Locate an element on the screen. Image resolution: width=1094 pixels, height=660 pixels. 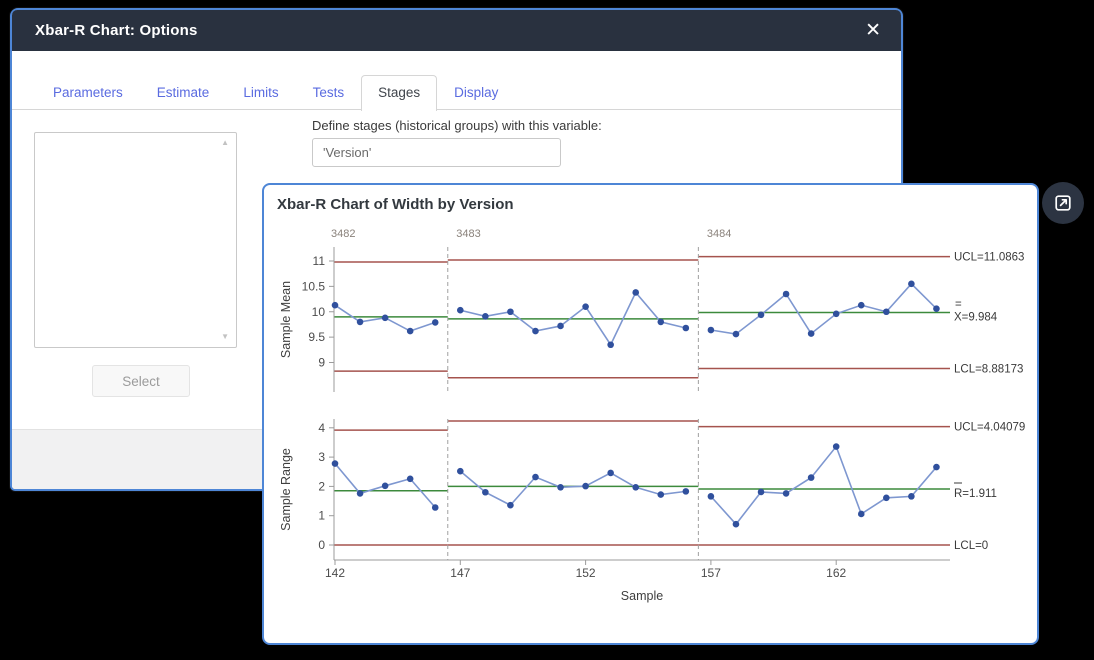
svg-text: LCL=0 is located at coordinates (971, 546).